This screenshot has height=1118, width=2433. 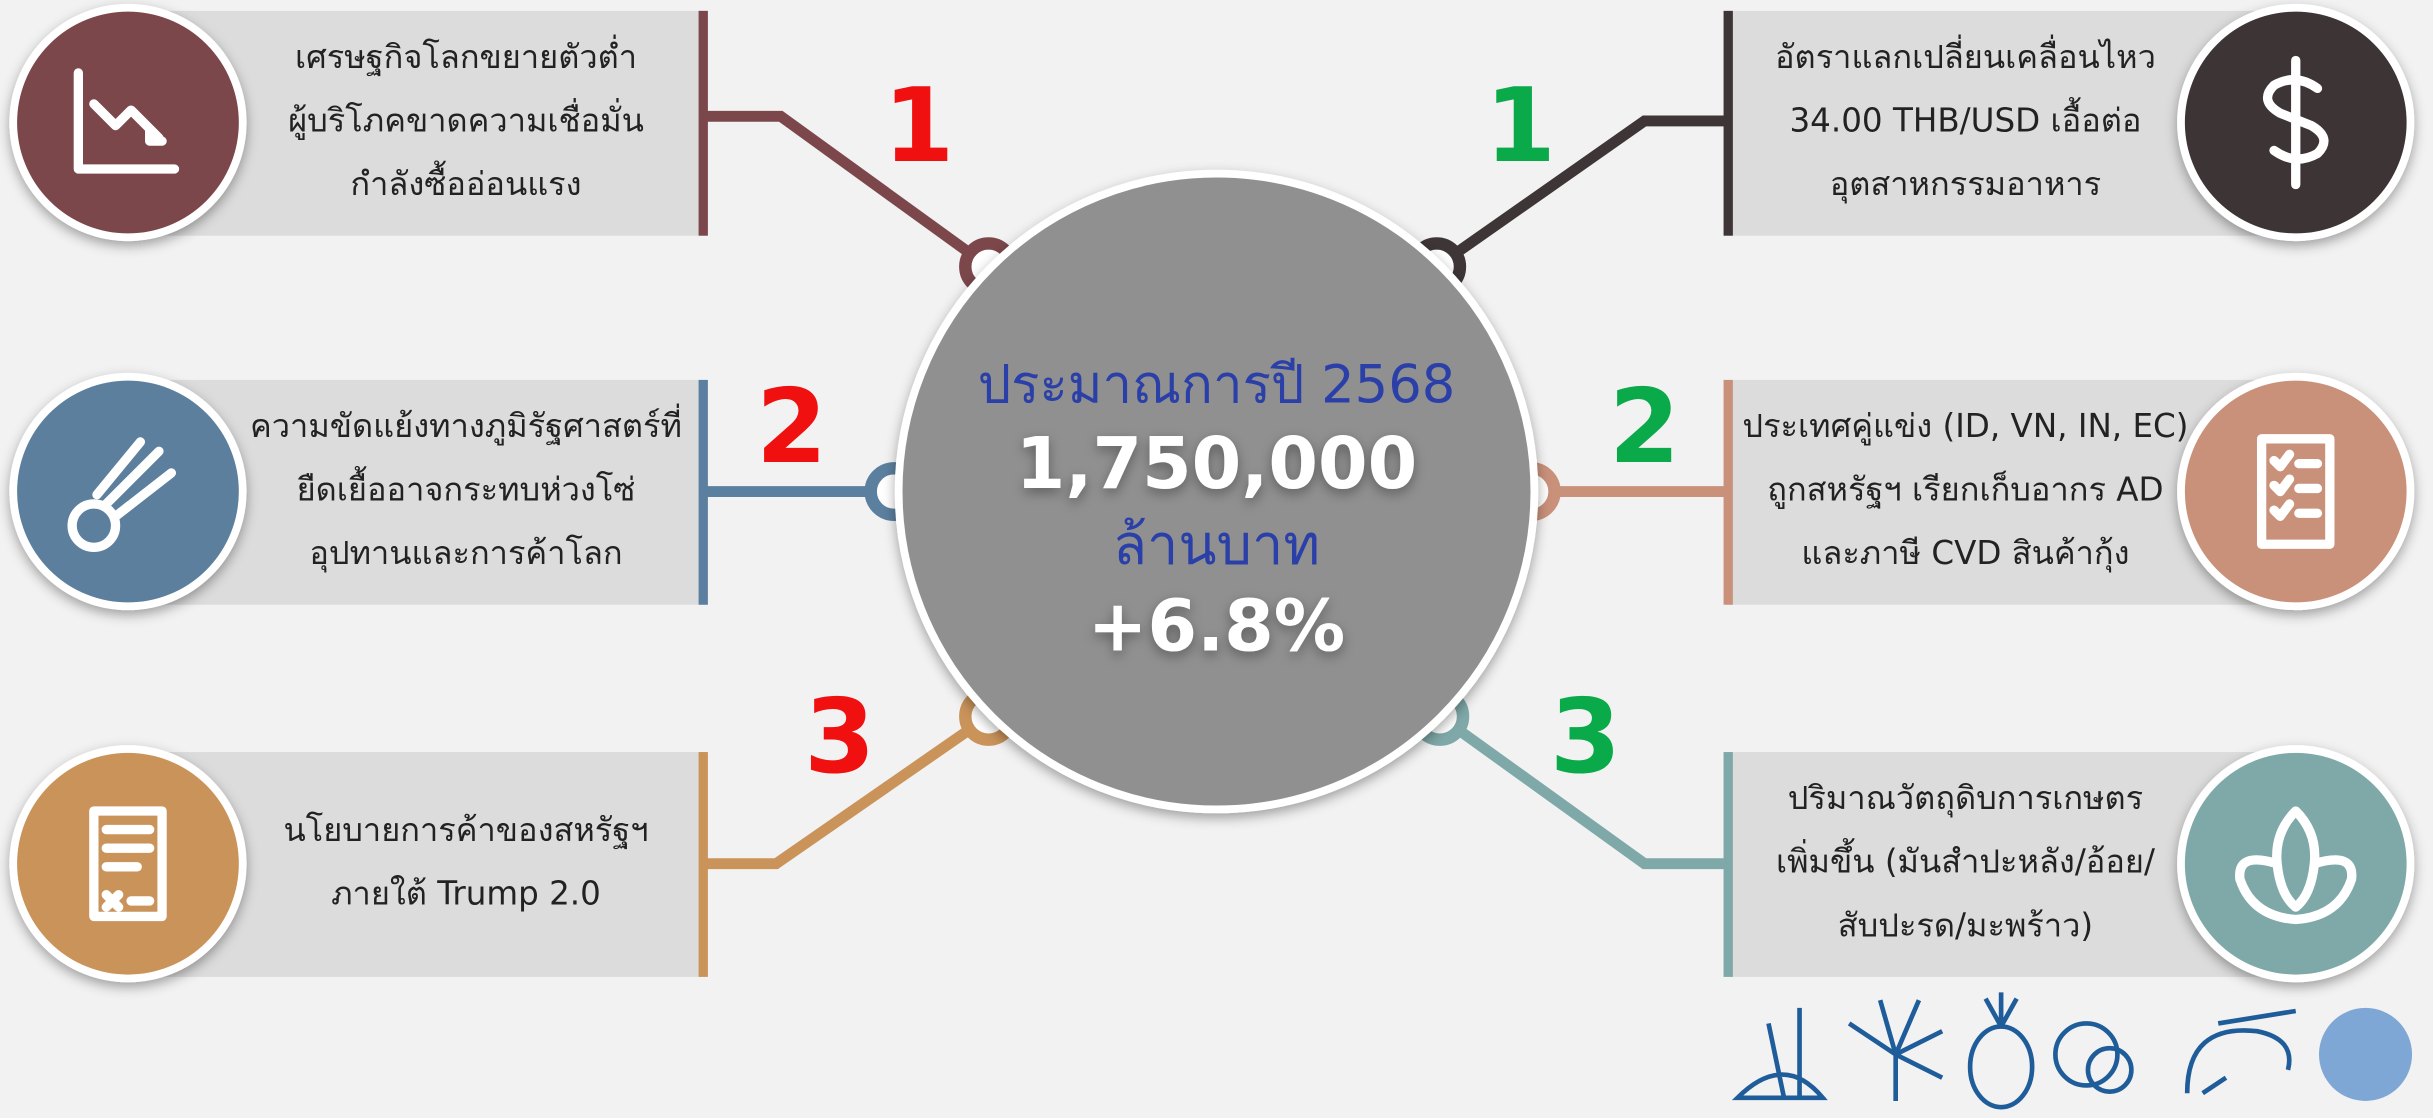 I want to click on item-text: อัตราแลกเปลี่ยนเคลื่อนไหว, so click(x=1965, y=55).